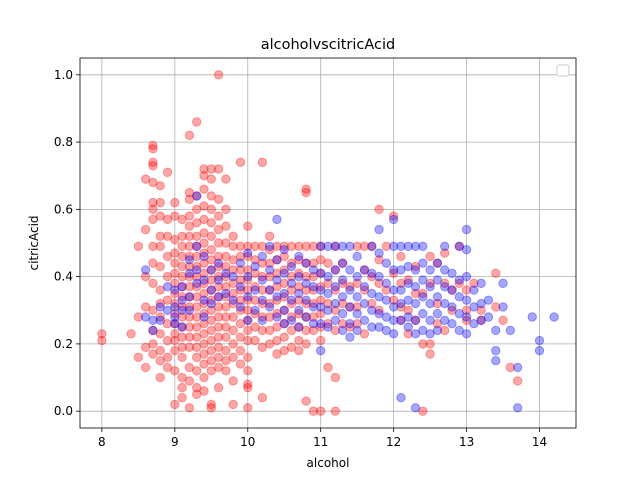 The height and width of the screenshot is (480, 640). What do you see at coordinates (102, 442) in the screenshot?
I see `x-tick-label: 8` at bounding box center [102, 442].